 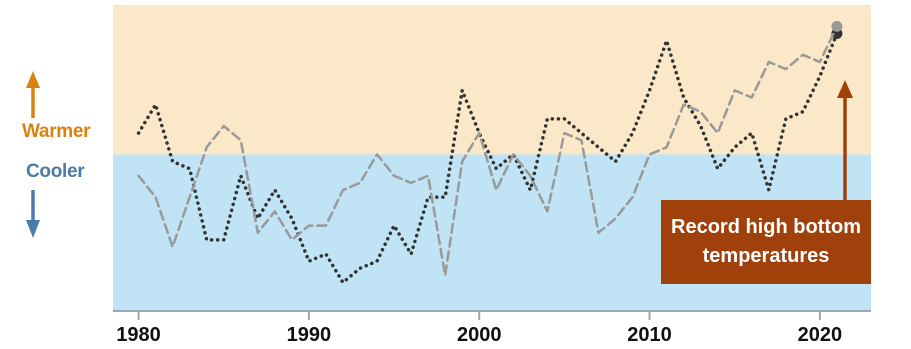 I want to click on warmer-label: Warmer, so click(x=56, y=131).